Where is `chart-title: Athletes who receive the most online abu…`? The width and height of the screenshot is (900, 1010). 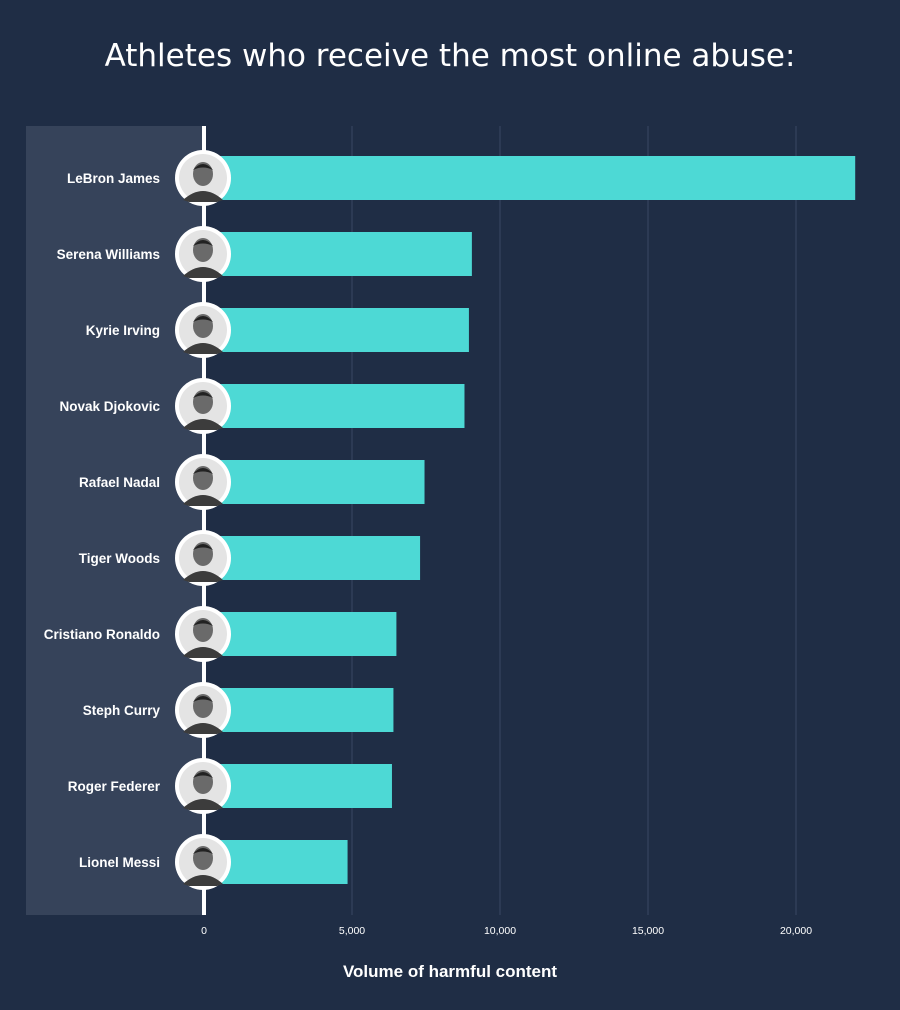 chart-title: Athletes who receive the most online abu… is located at coordinates (450, 56).